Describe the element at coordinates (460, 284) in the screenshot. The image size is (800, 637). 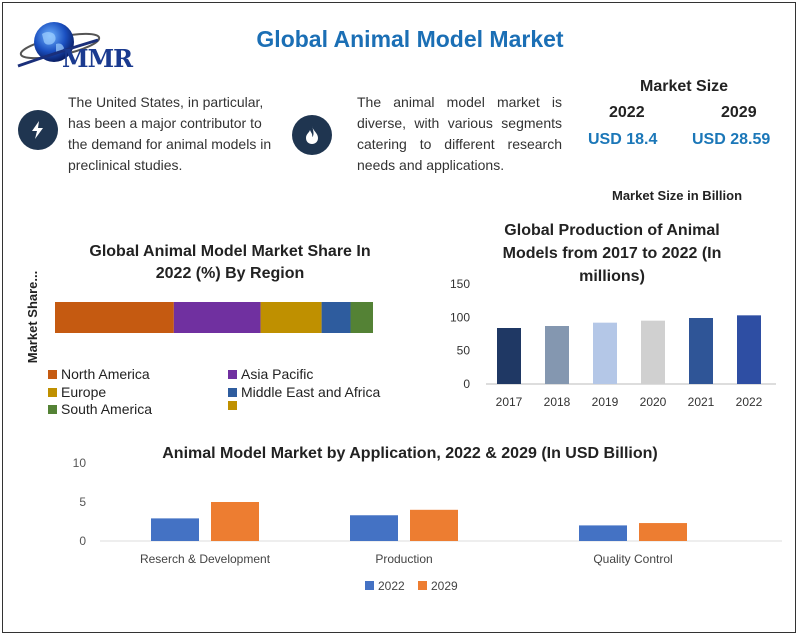
I see `y-tick-label: 150` at that location.